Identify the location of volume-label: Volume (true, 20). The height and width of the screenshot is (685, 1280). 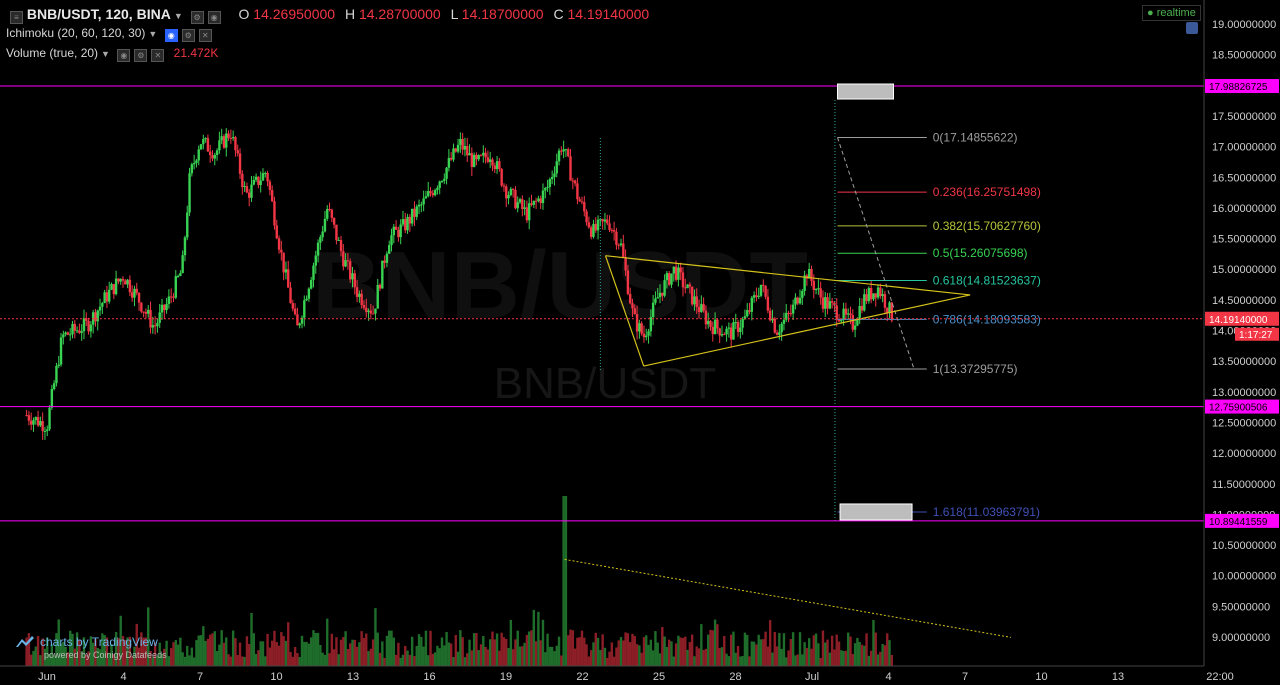
(52, 53).